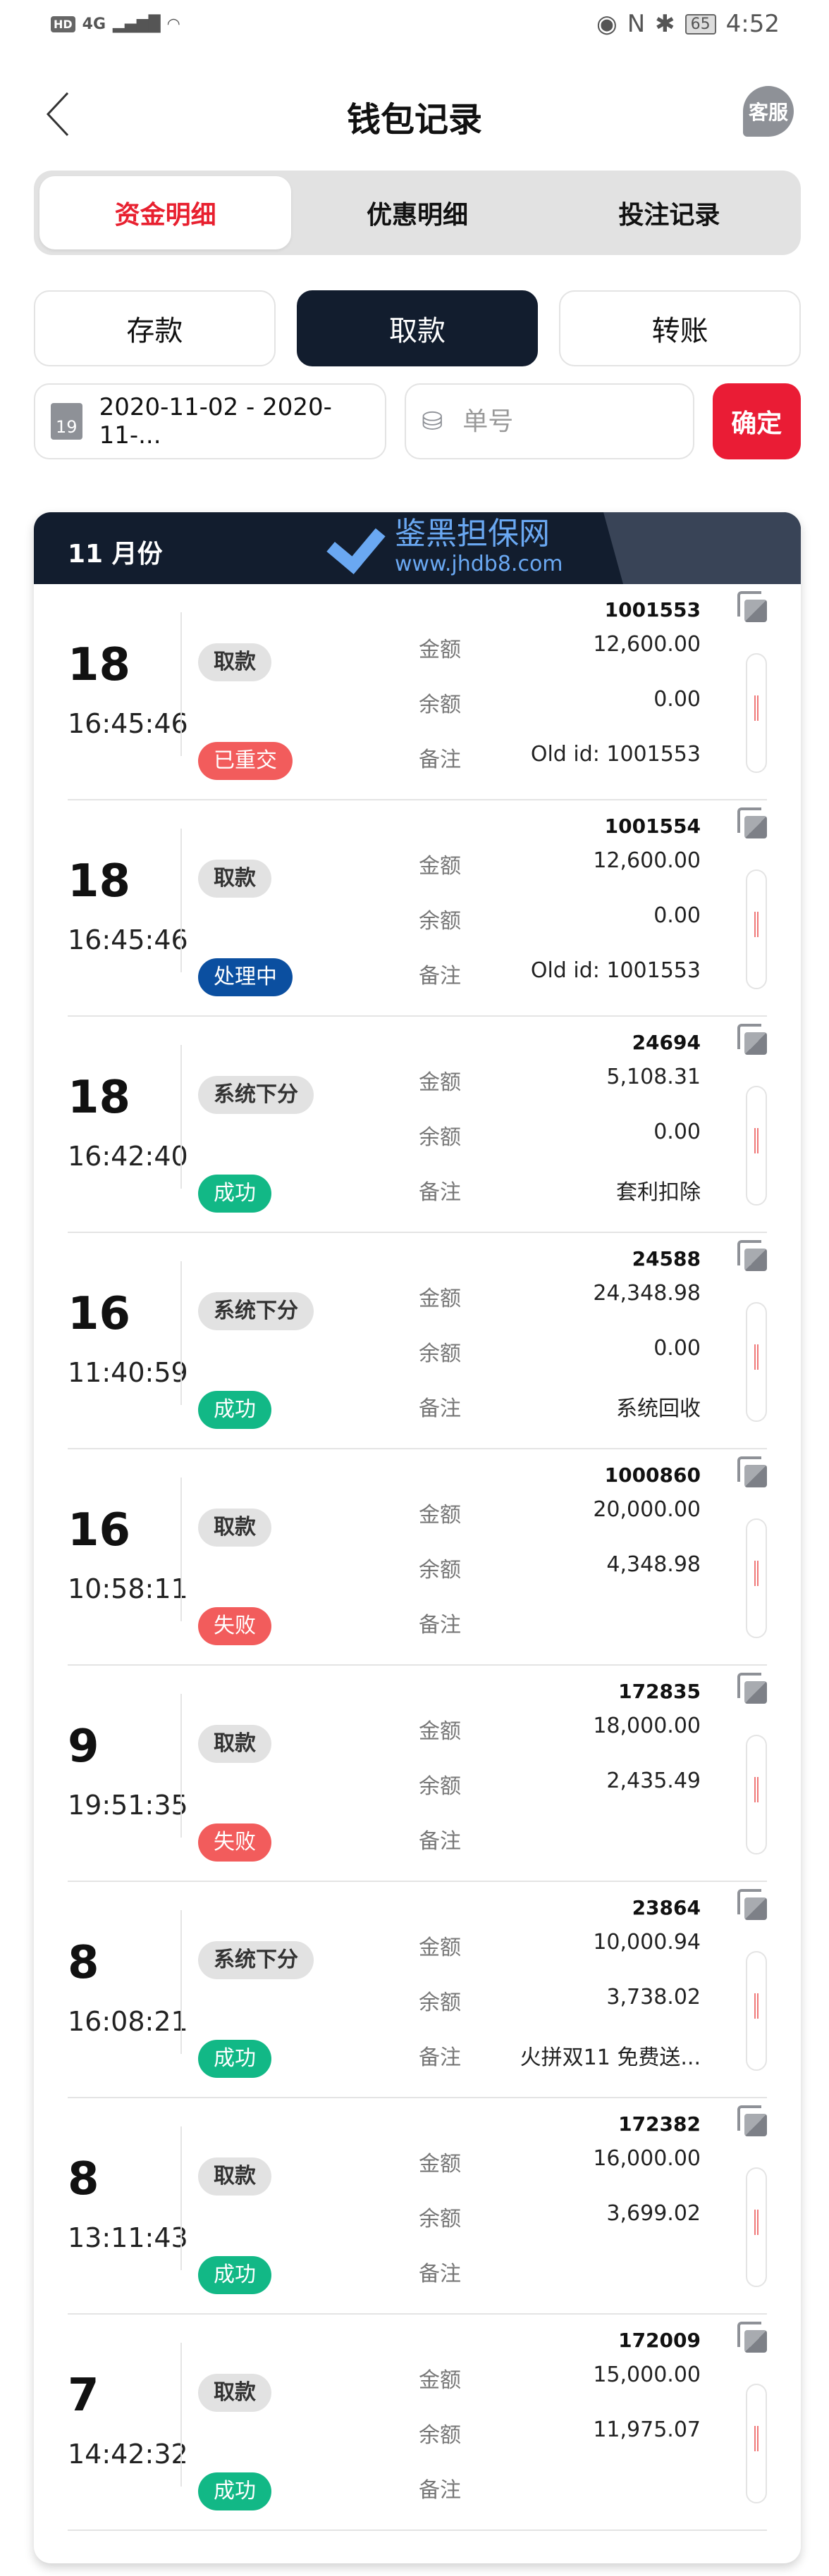  What do you see at coordinates (84, 2396) in the screenshot?
I see `record-day: 7` at bounding box center [84, 2396].